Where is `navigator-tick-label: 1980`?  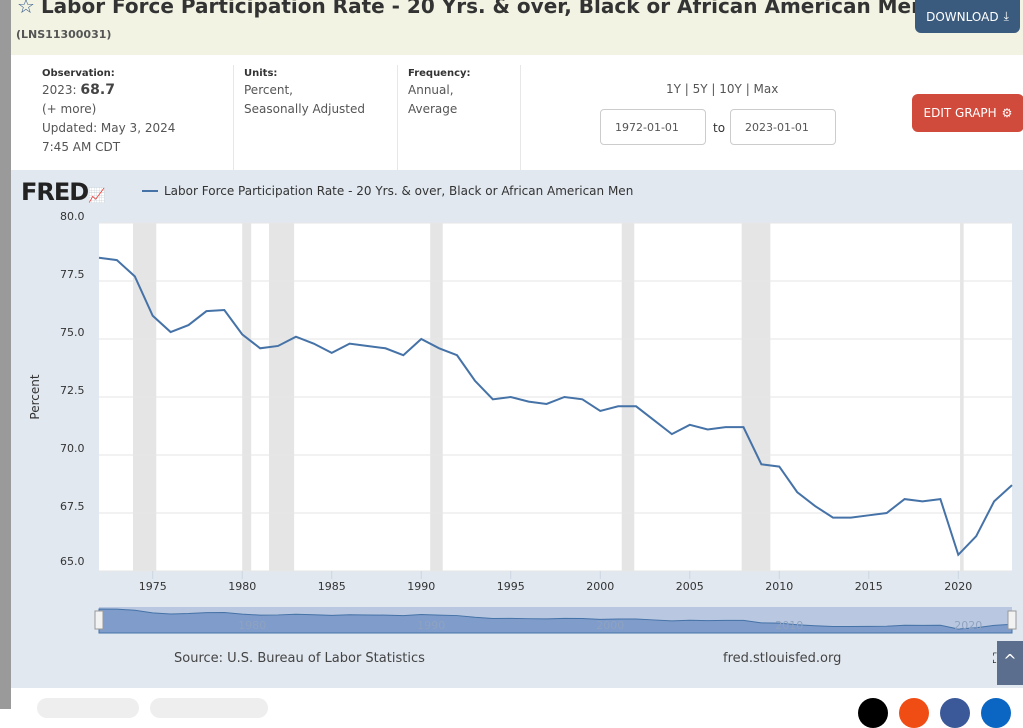 navigator-tick-label: 1980 is located at coordinates (252, 625).